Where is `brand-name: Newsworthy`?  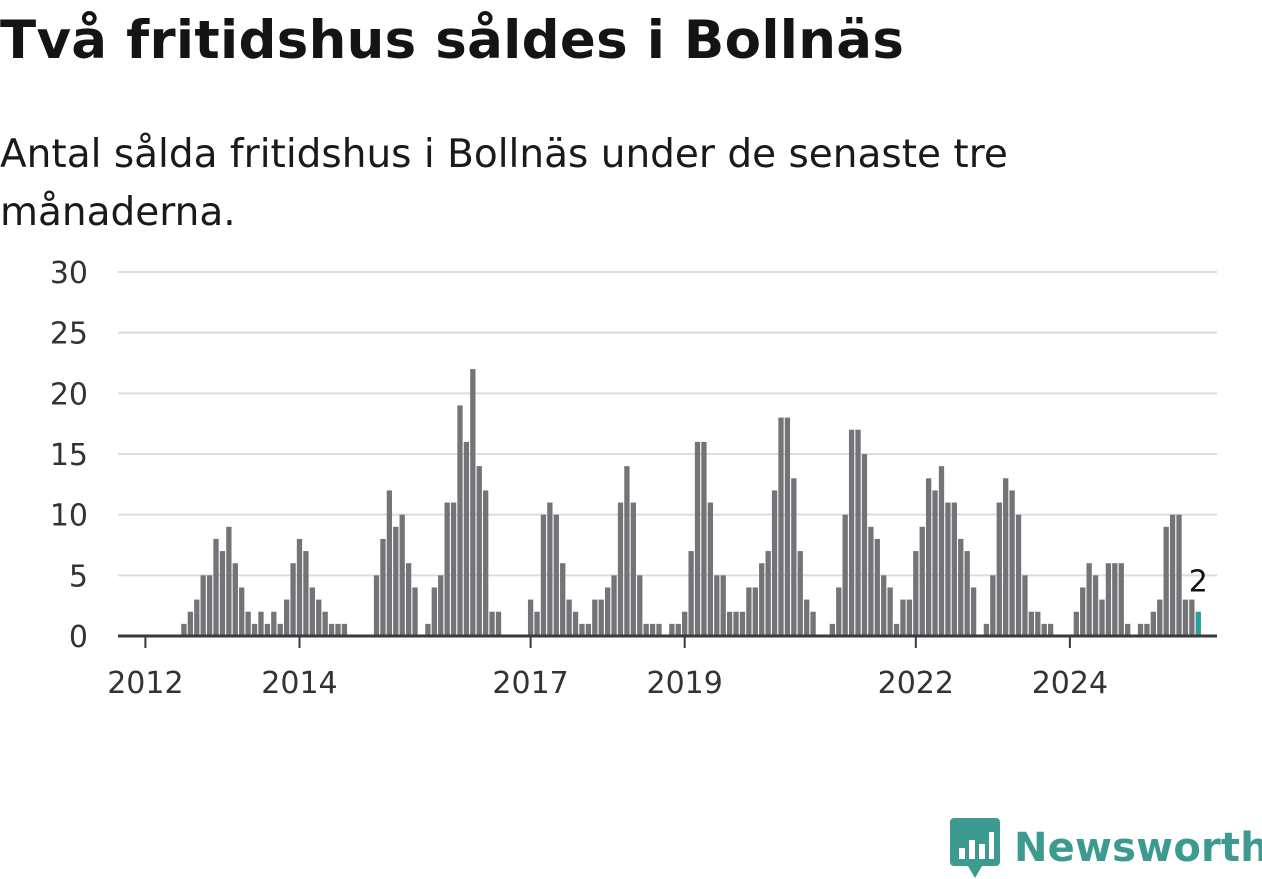
brand-name: Newsworthy is located at coordinates (1138, 848).